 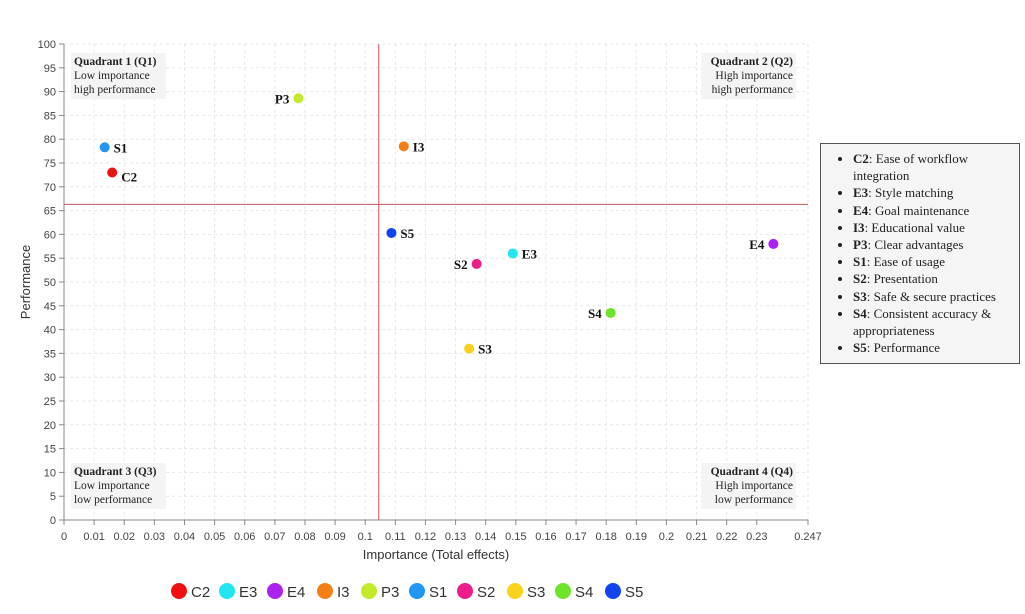 I want to click on legend-item-p3: P3, so click(x=380, y=592).